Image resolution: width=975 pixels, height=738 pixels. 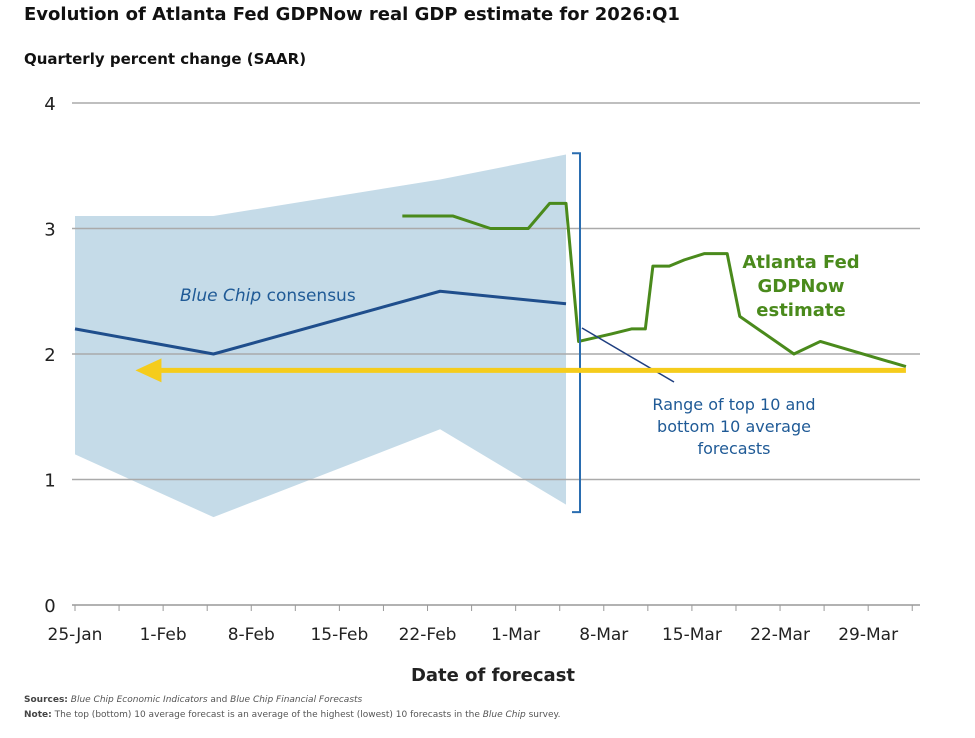 I want to click on arrow-head-icon, so click(x=148, y=370).